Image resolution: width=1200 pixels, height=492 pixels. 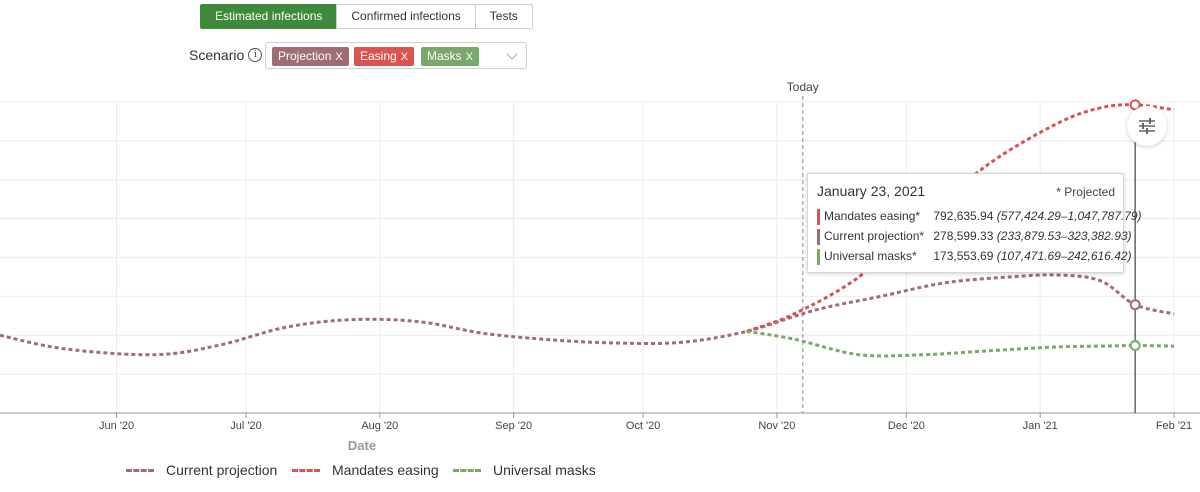 What do you see at coordinates (1135, 256) in the screenshot?
I see `chart-markers` at bounding box center [1135, 256].